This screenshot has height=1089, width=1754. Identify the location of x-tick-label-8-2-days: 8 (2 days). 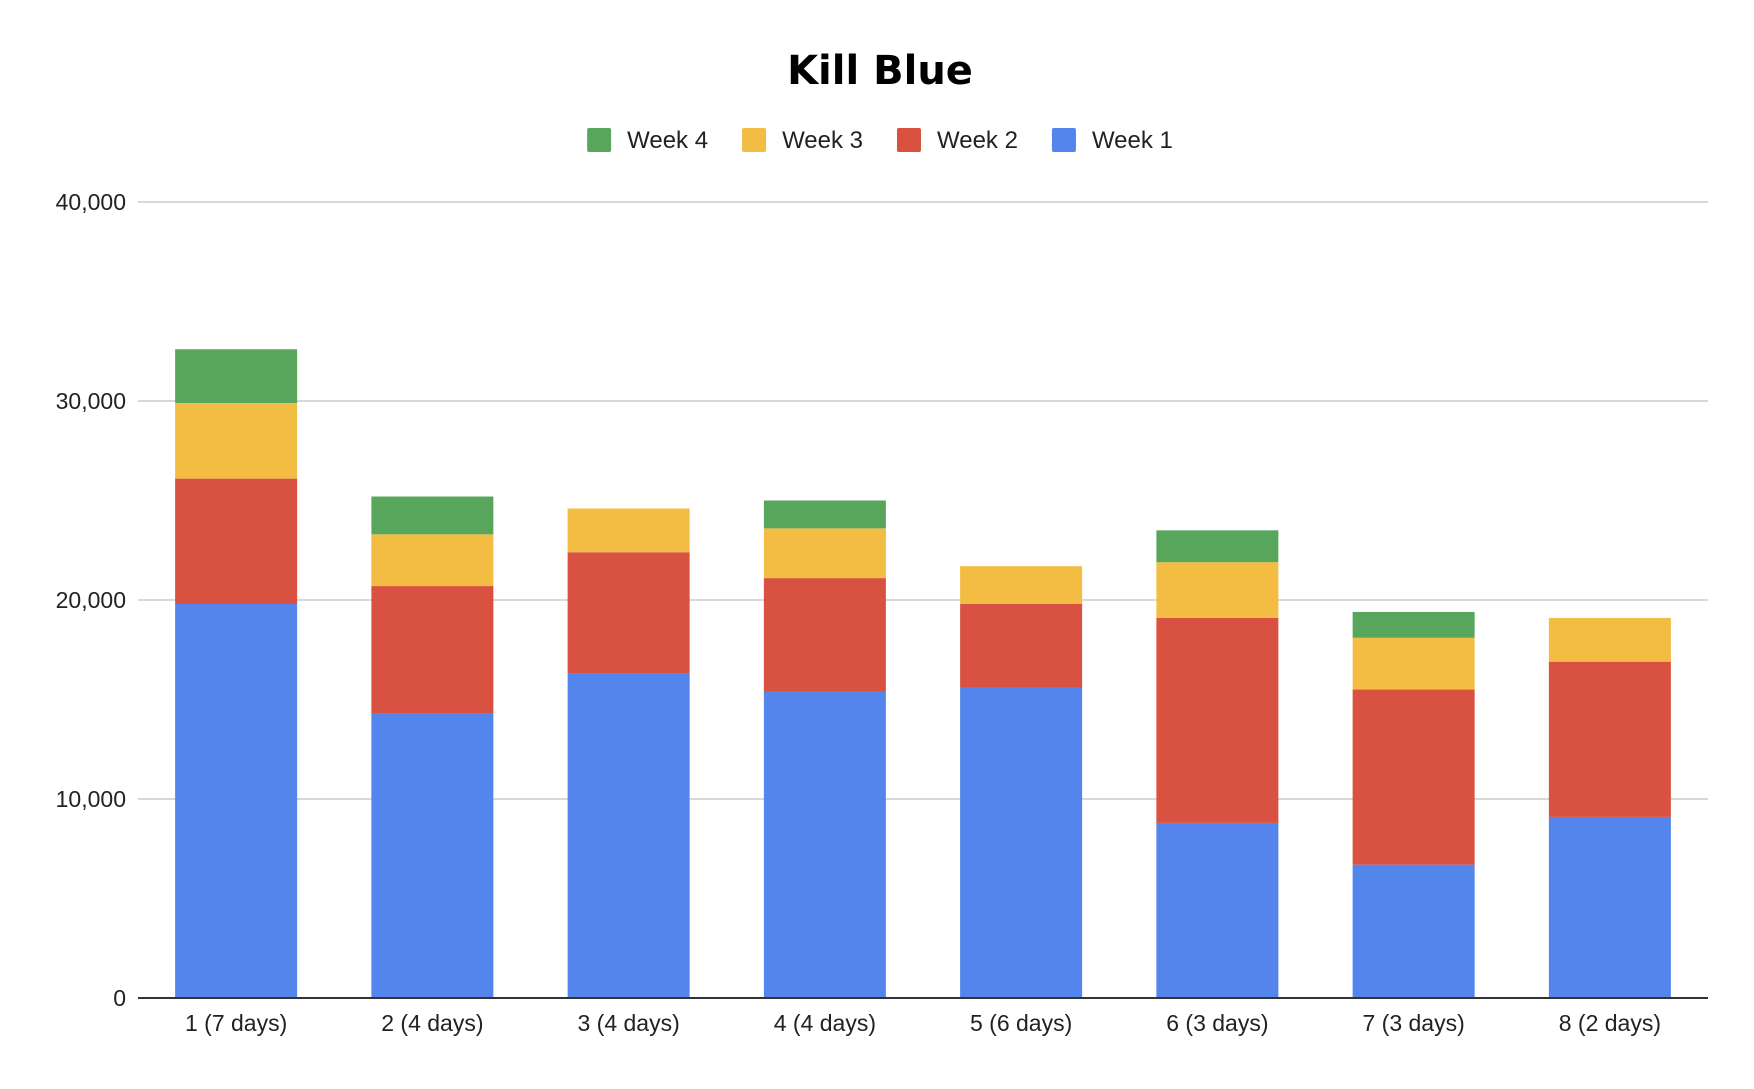
(1610, 1023).